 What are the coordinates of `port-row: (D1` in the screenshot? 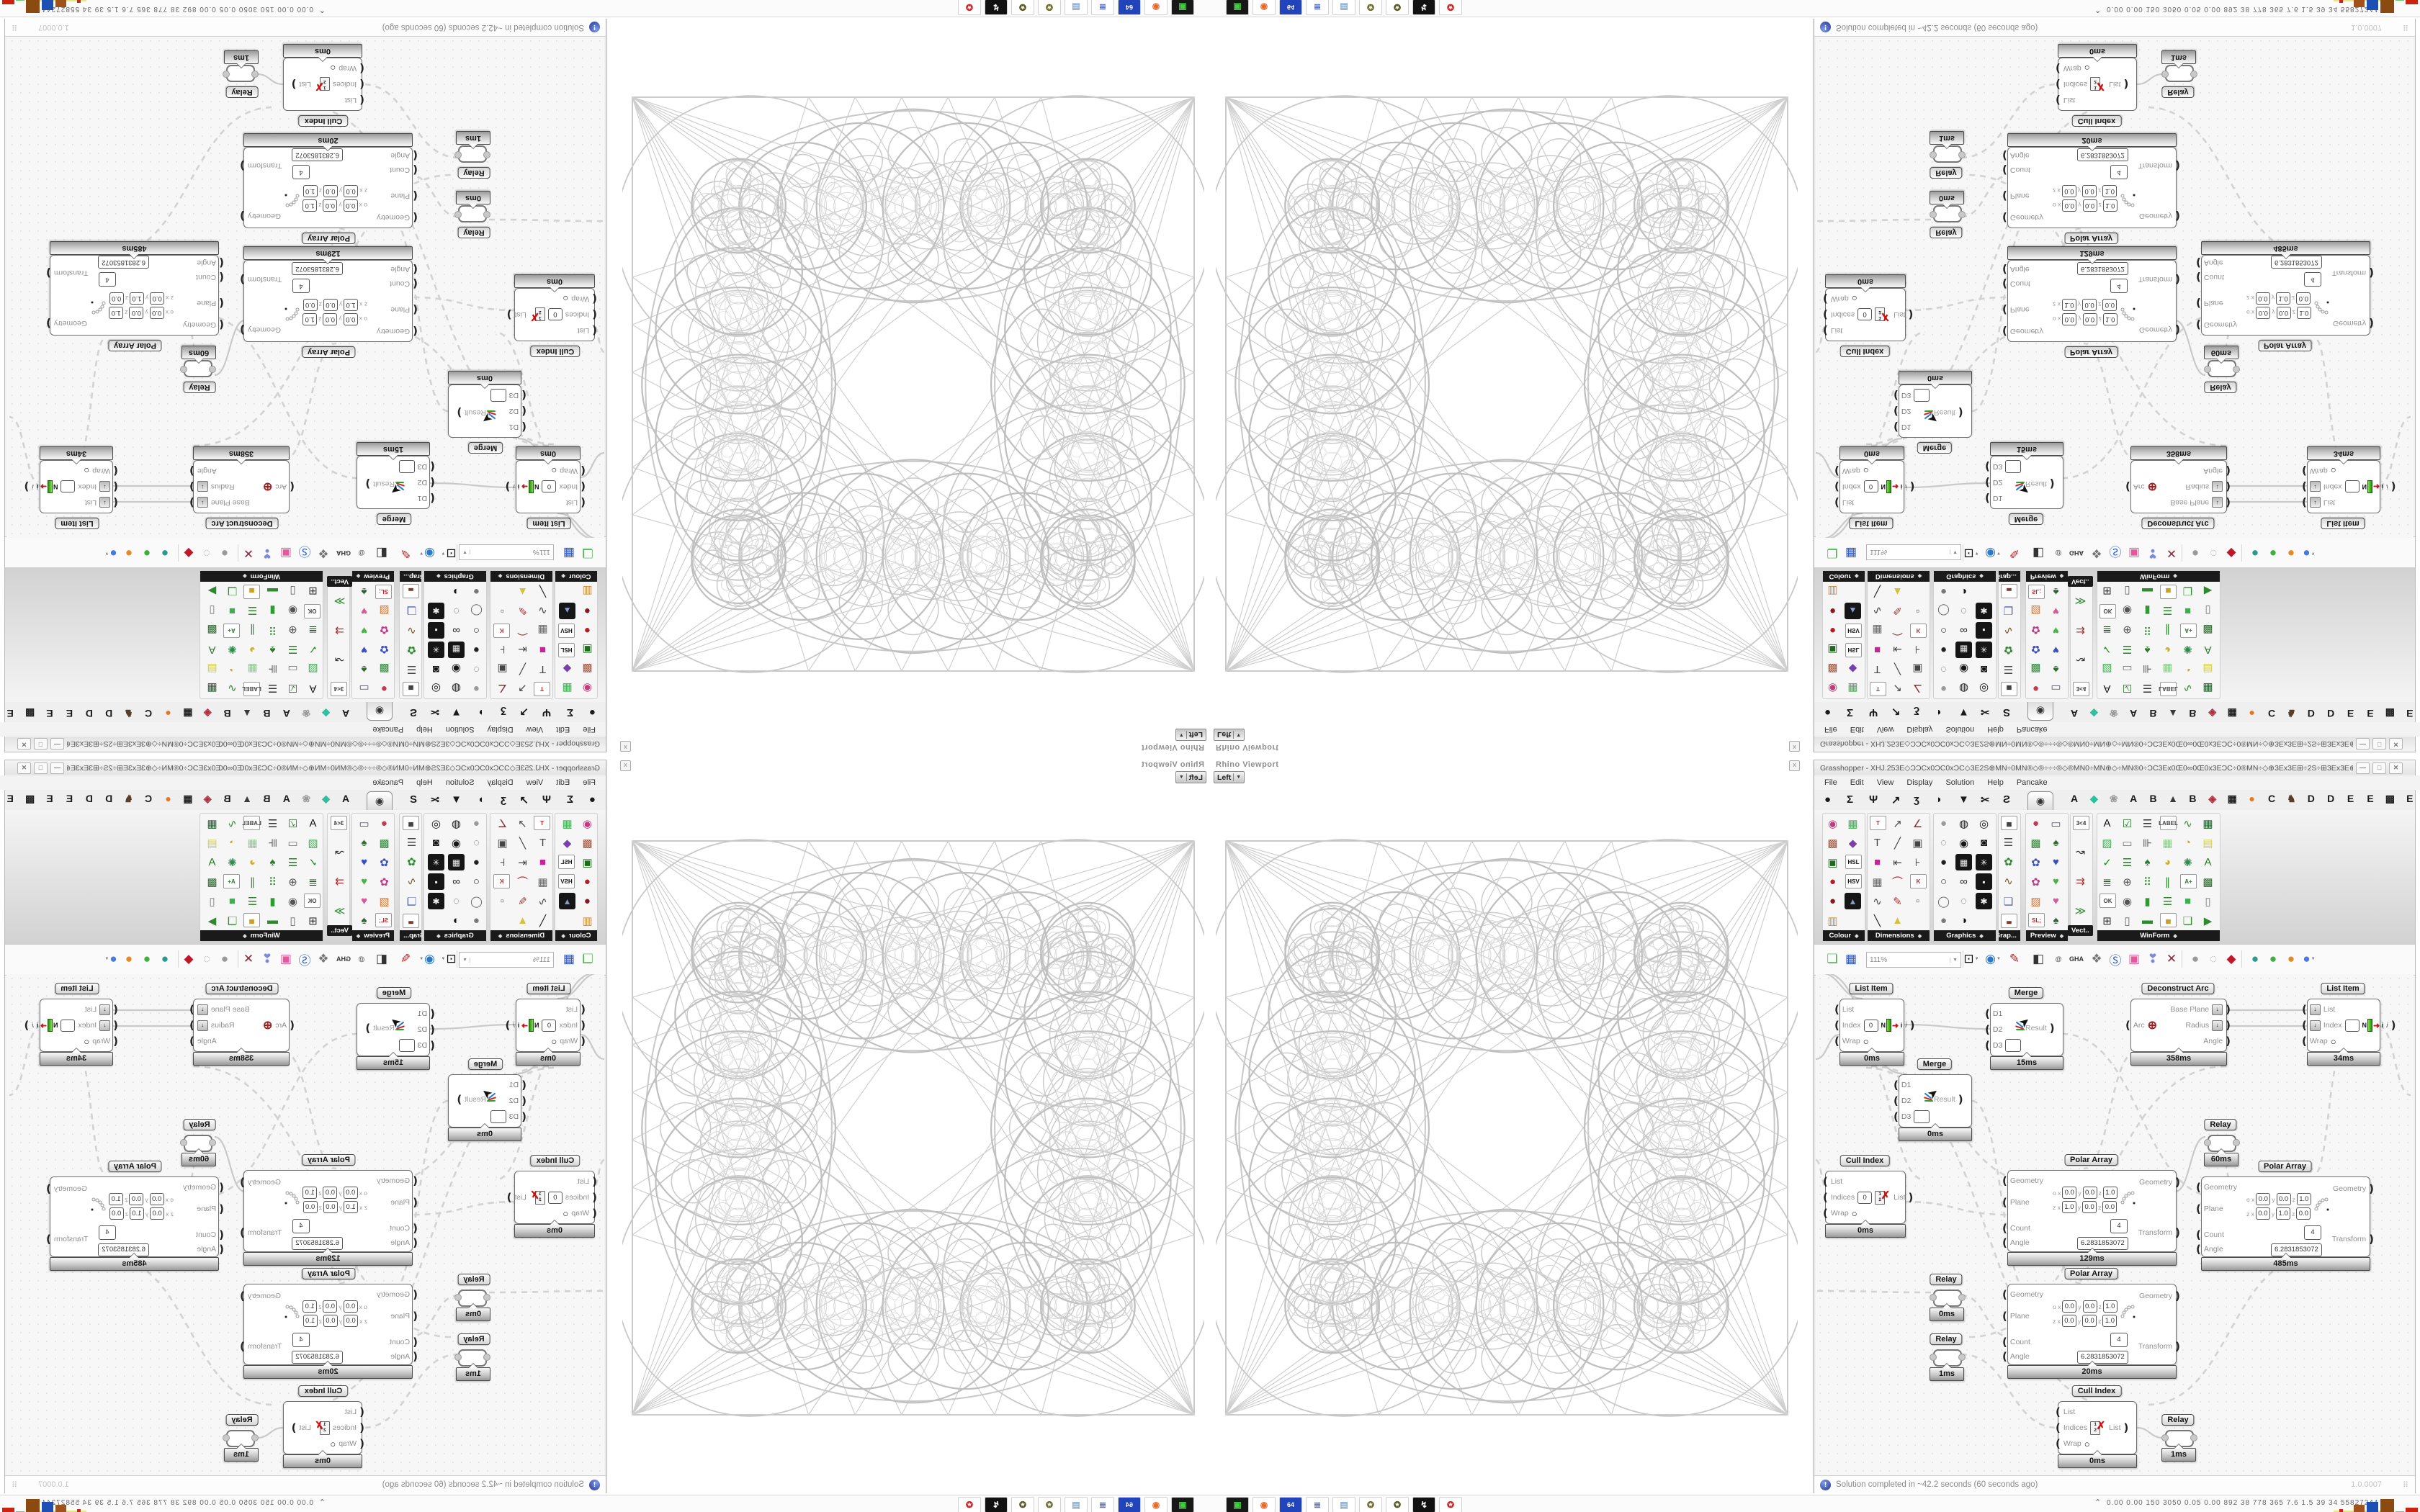 It's located at (517, 1085).